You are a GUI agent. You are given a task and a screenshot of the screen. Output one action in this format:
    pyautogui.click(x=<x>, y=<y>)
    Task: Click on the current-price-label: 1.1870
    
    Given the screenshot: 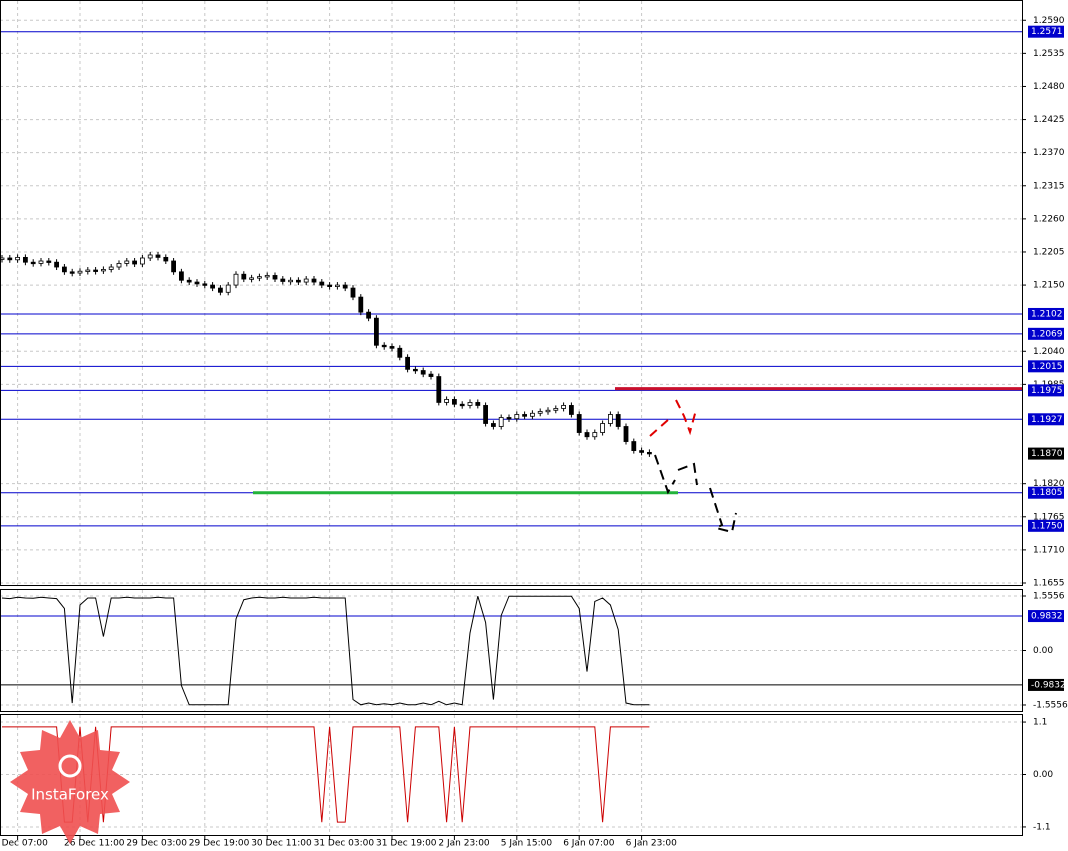 What is the action you would take?
    pyautogui.click(x=1047, y=454)
    